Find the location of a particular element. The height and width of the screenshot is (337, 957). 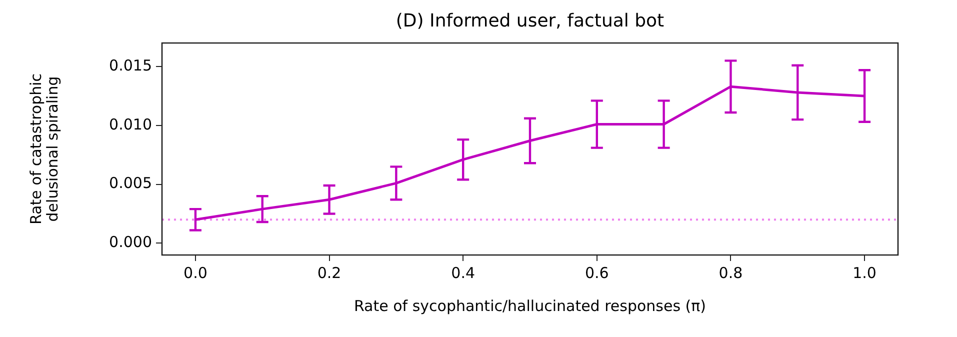

x-tick-label: 0.8 is located at coordinates (730, 273).